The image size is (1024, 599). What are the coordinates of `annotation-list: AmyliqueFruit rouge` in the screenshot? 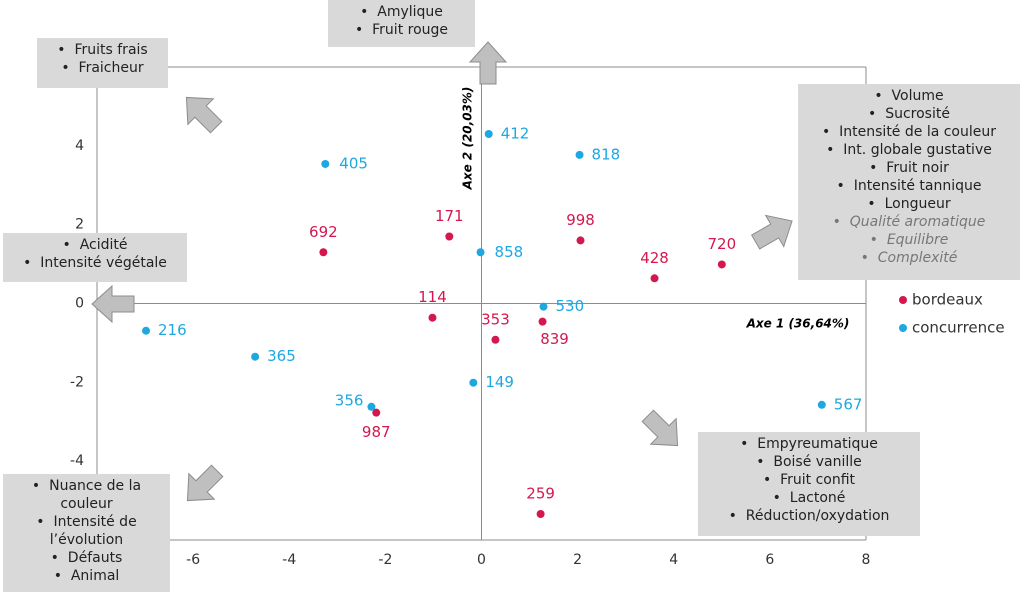 It's located at (401, 21).